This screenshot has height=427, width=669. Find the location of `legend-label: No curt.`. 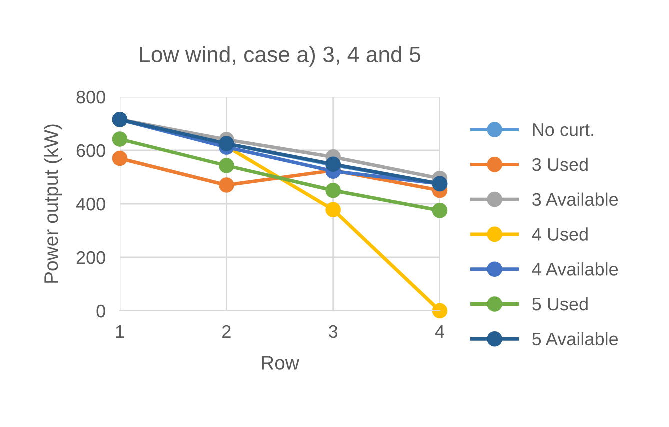

legend-label: No curt. is located at coordinates (563, 130).